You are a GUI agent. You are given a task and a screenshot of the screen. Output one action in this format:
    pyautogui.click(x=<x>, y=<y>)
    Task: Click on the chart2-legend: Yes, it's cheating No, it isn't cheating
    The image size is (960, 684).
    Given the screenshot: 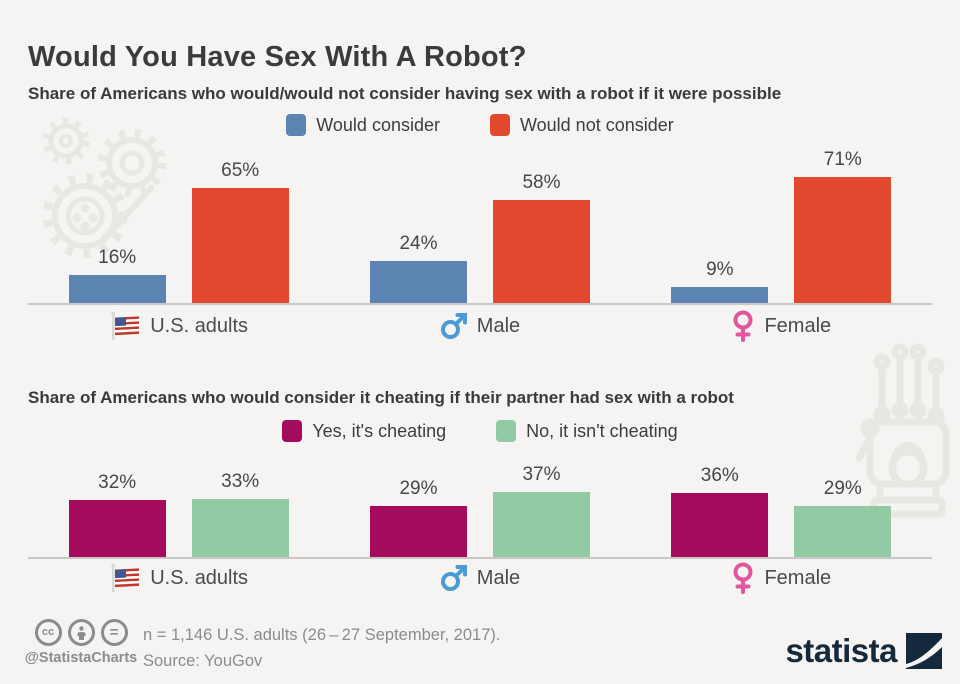 What is the action you would take?
    pyautogui.click(x=480, y=431)
    